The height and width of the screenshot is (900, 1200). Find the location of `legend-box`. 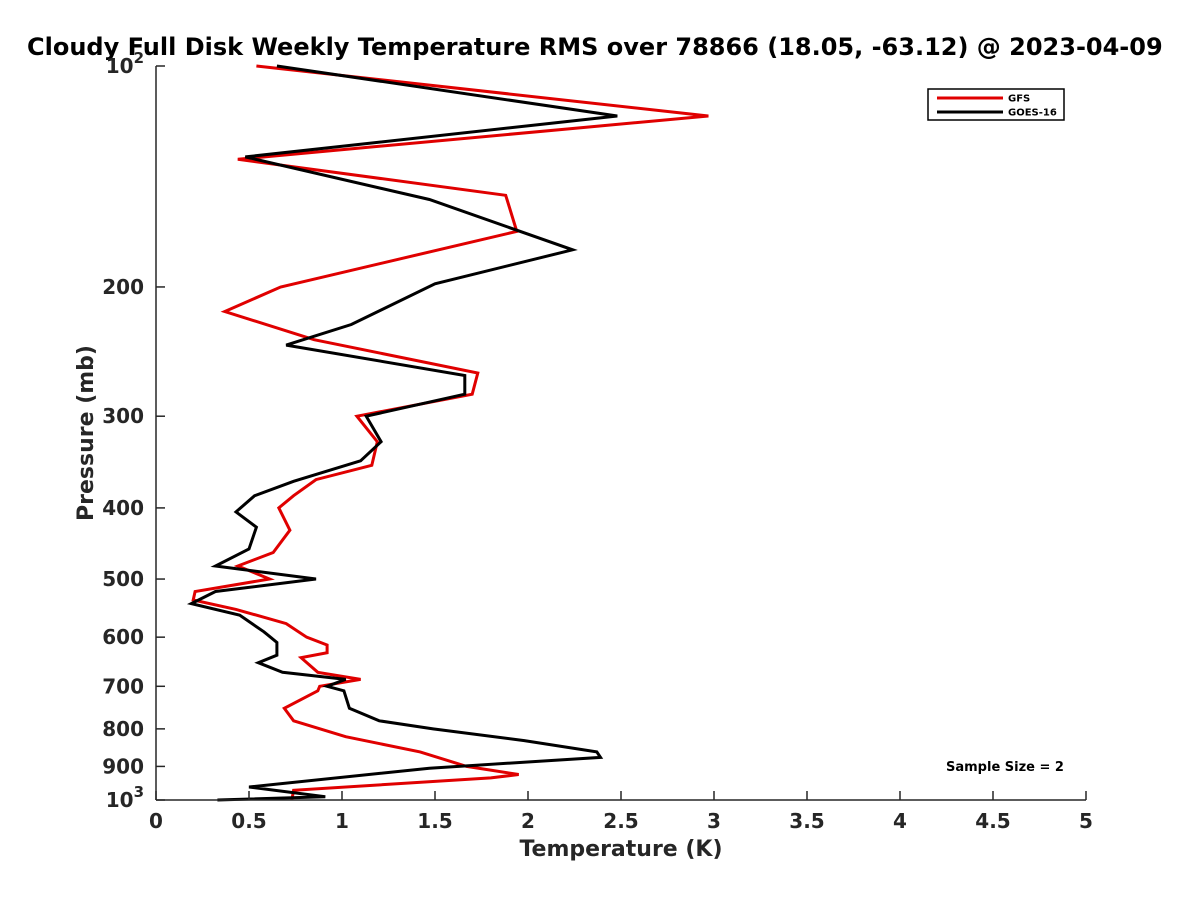

legend-box is located at coordinates (996, 104).